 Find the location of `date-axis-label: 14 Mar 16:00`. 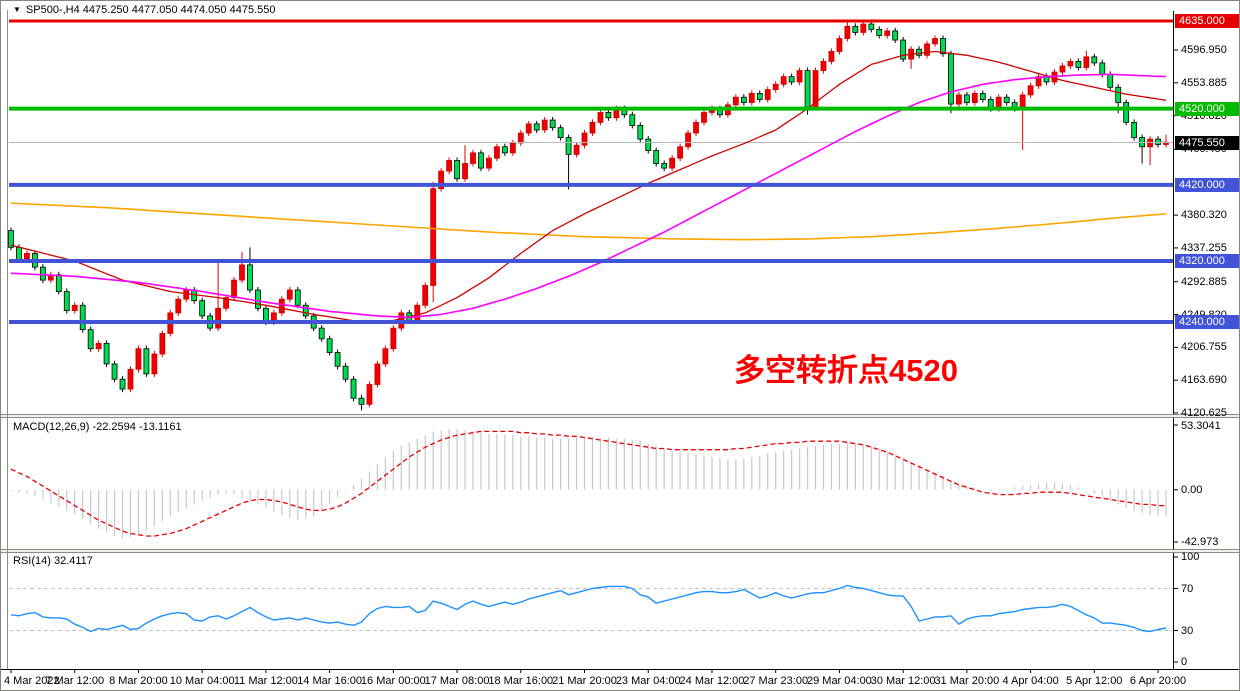

date-axis-label: 14 Mar 16:00 is located at coordinates (330, 681).